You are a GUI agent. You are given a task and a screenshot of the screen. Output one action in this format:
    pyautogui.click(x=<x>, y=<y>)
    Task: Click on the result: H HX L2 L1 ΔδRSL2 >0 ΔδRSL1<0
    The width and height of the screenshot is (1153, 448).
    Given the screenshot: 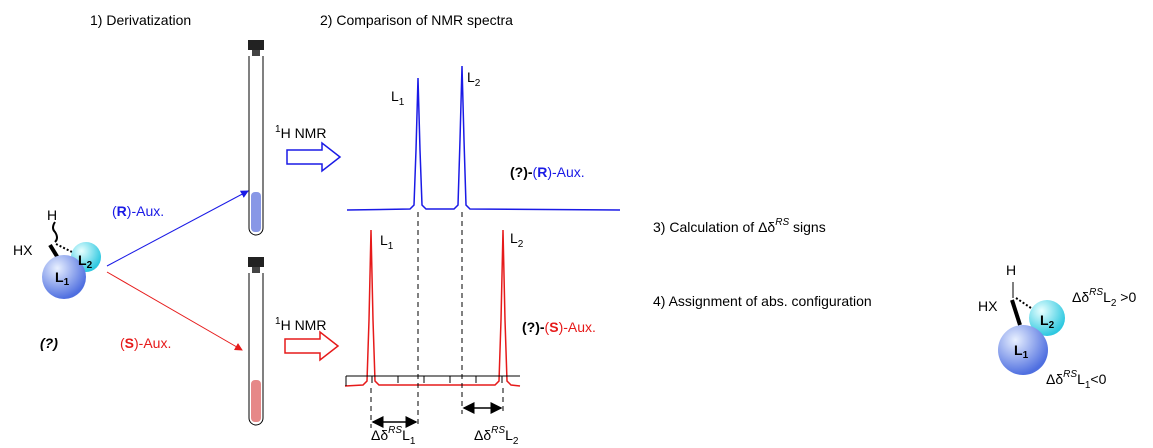 What is the action you would take?
    pyautogui.click(x=1057, y=326)
    